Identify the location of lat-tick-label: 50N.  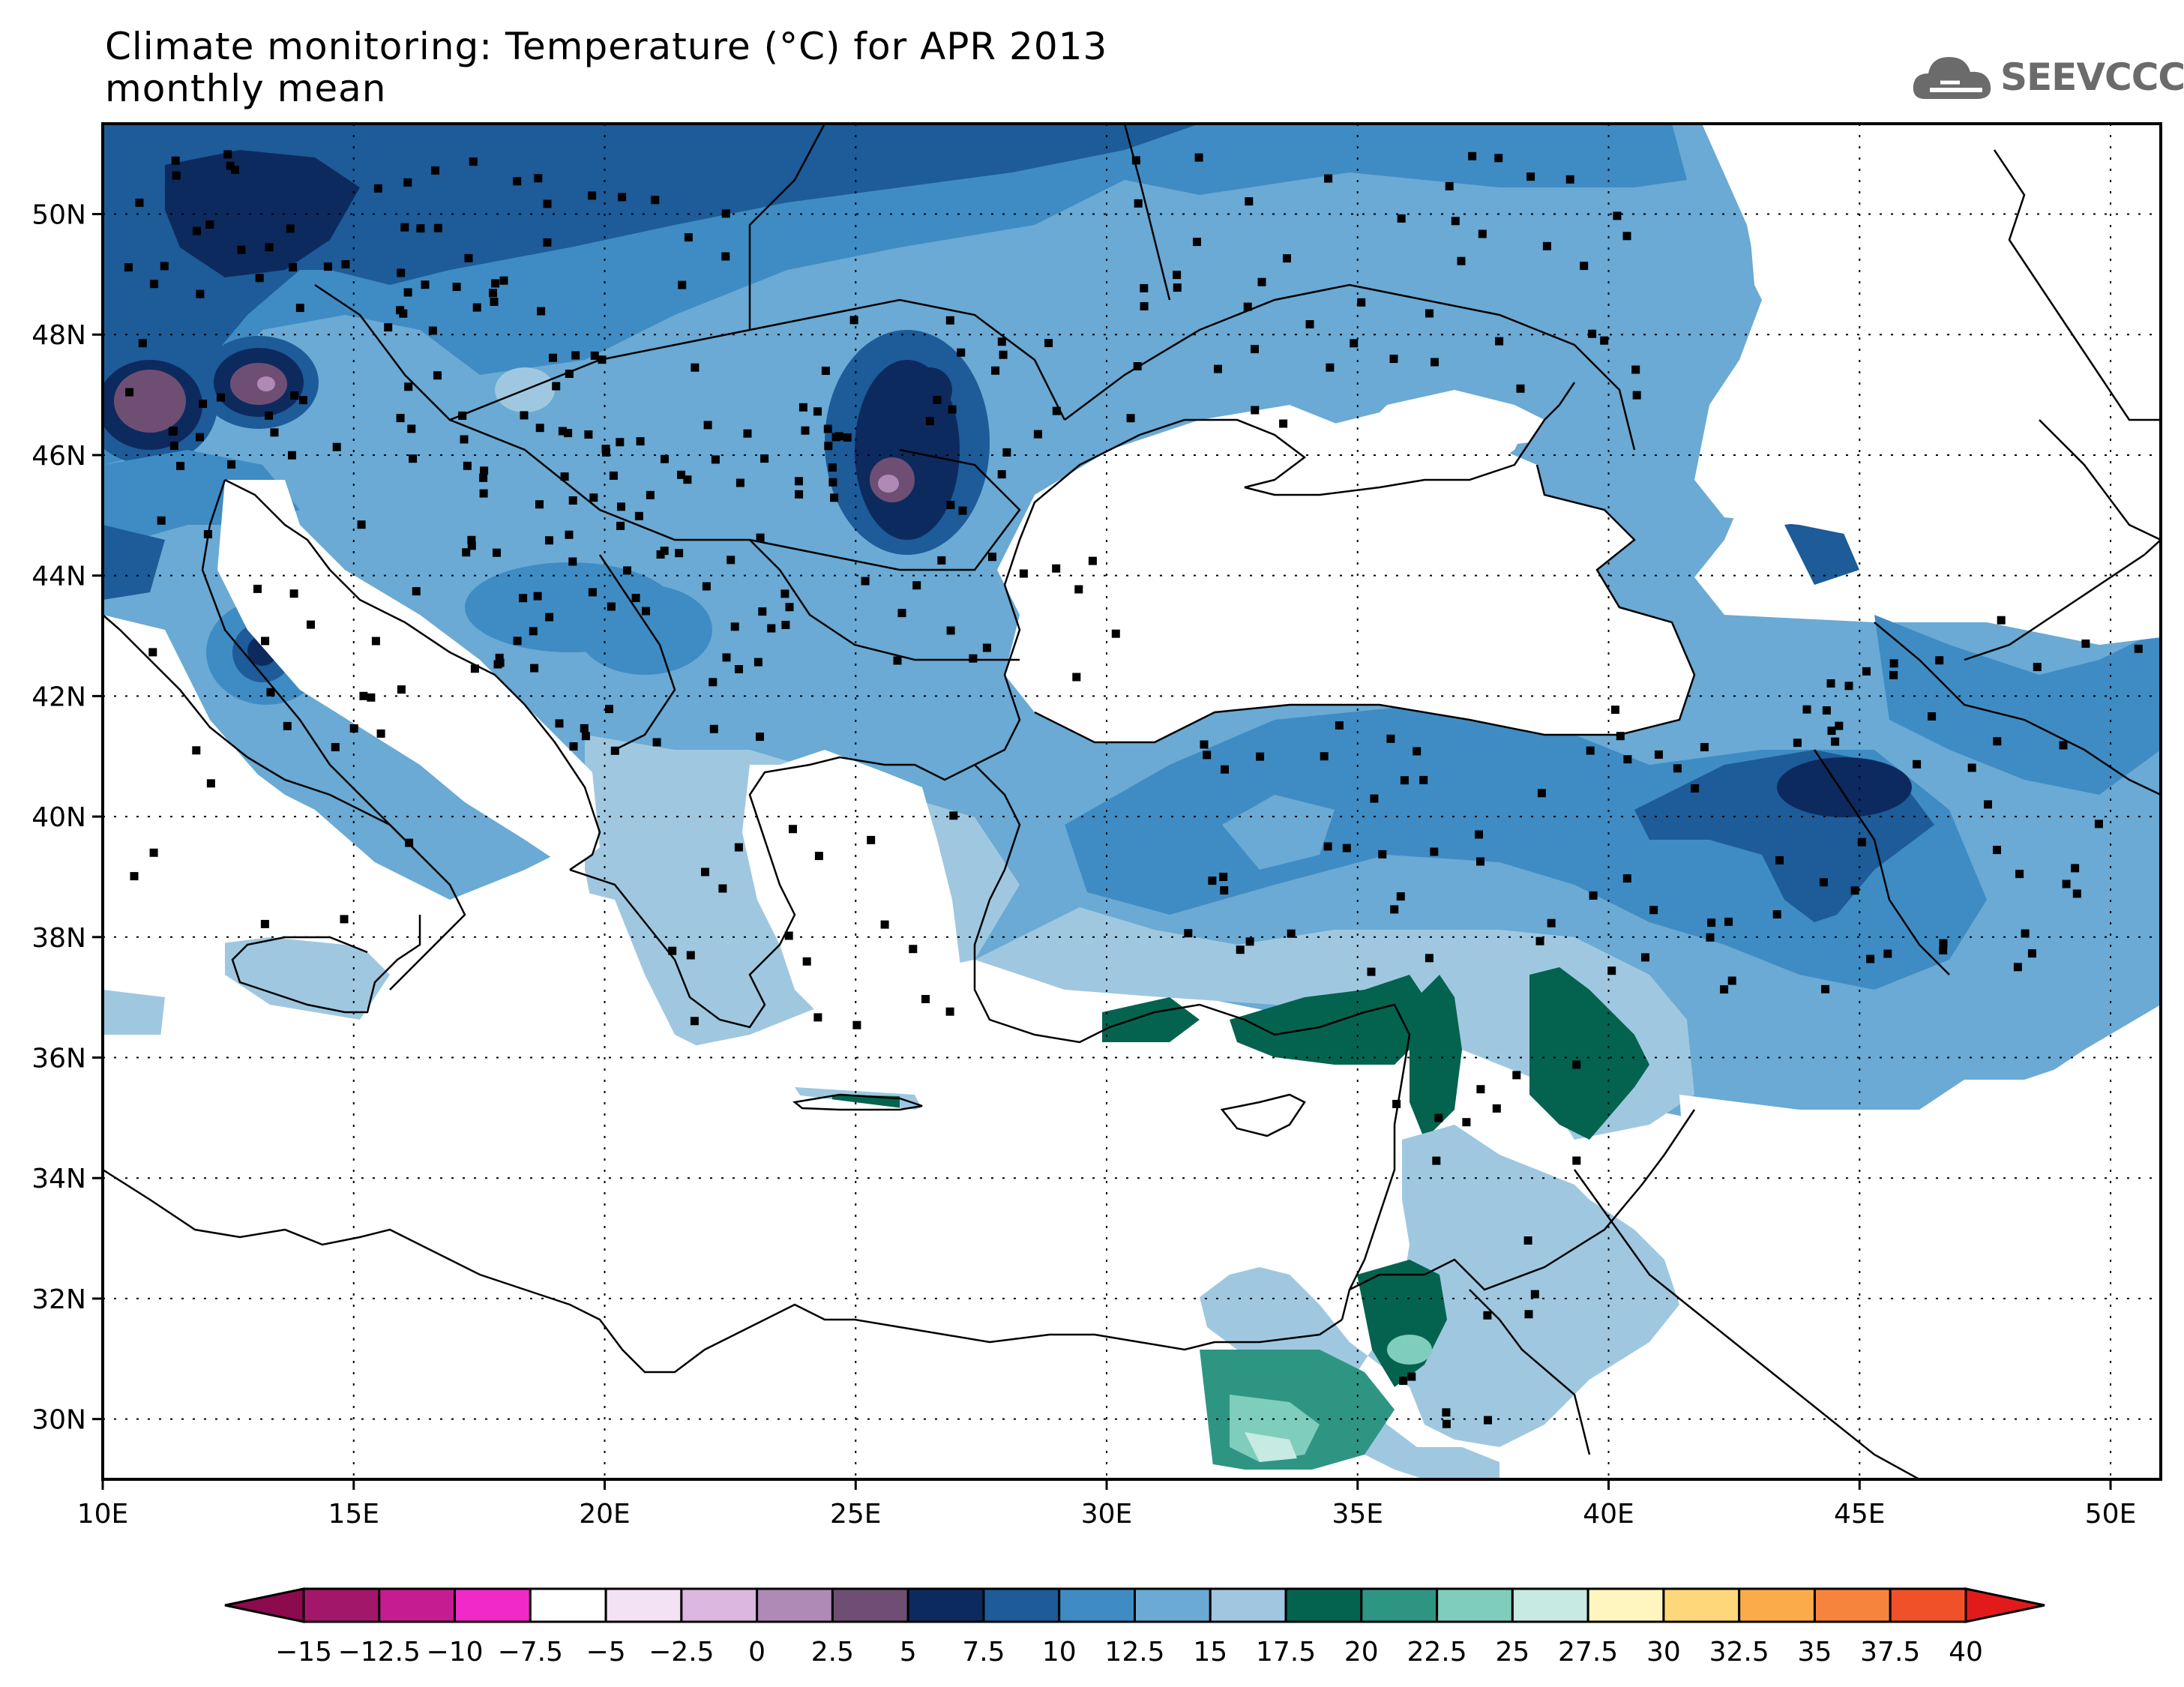
(58, 215).